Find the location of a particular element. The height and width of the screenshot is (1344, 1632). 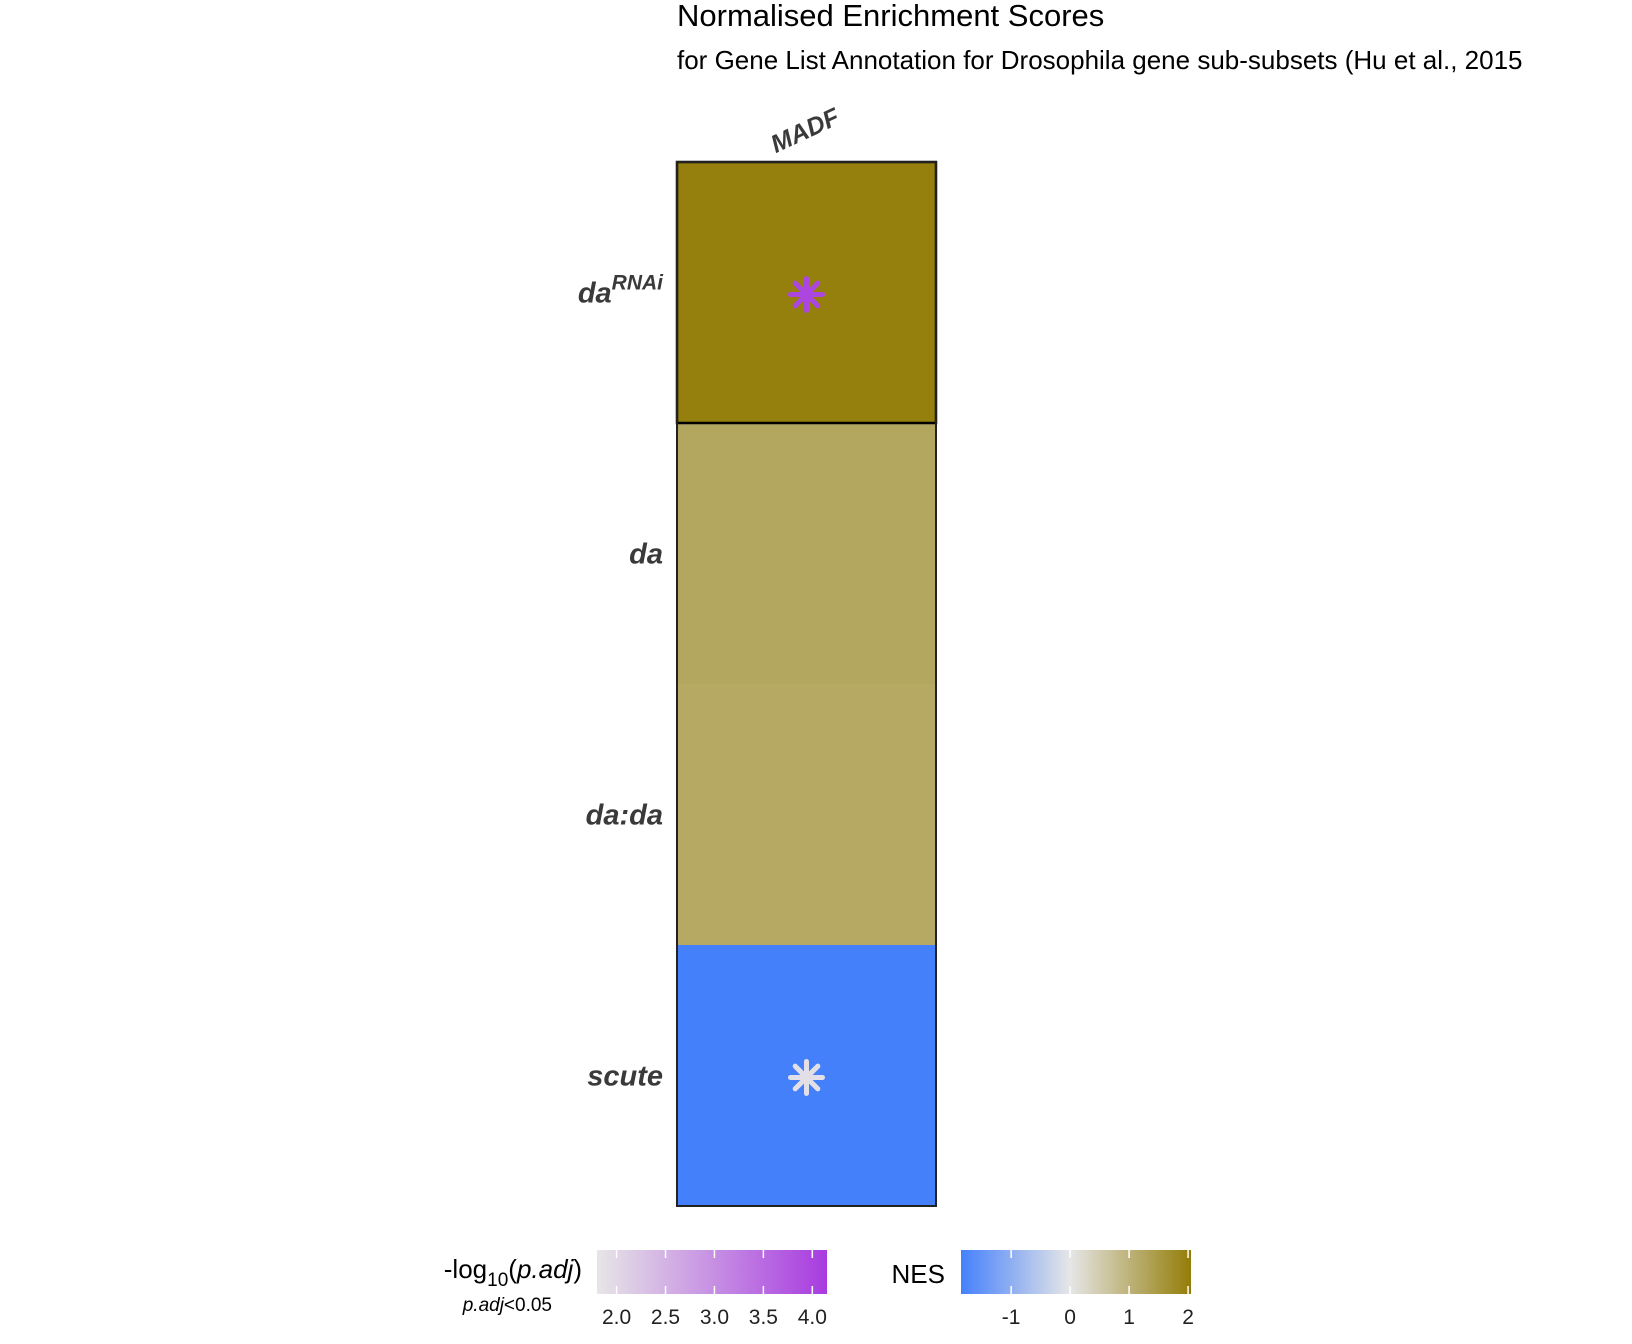

nes-ticks: -1 0 1 2 is located at coordinates (1098, 1289).